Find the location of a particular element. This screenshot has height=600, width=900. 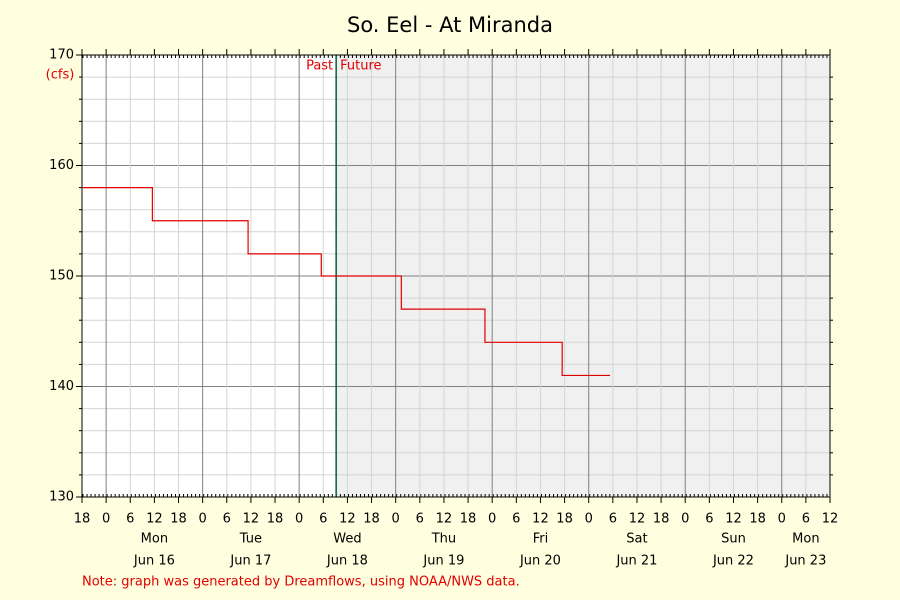

day-label: Wed is located at coordinates (347, 539).